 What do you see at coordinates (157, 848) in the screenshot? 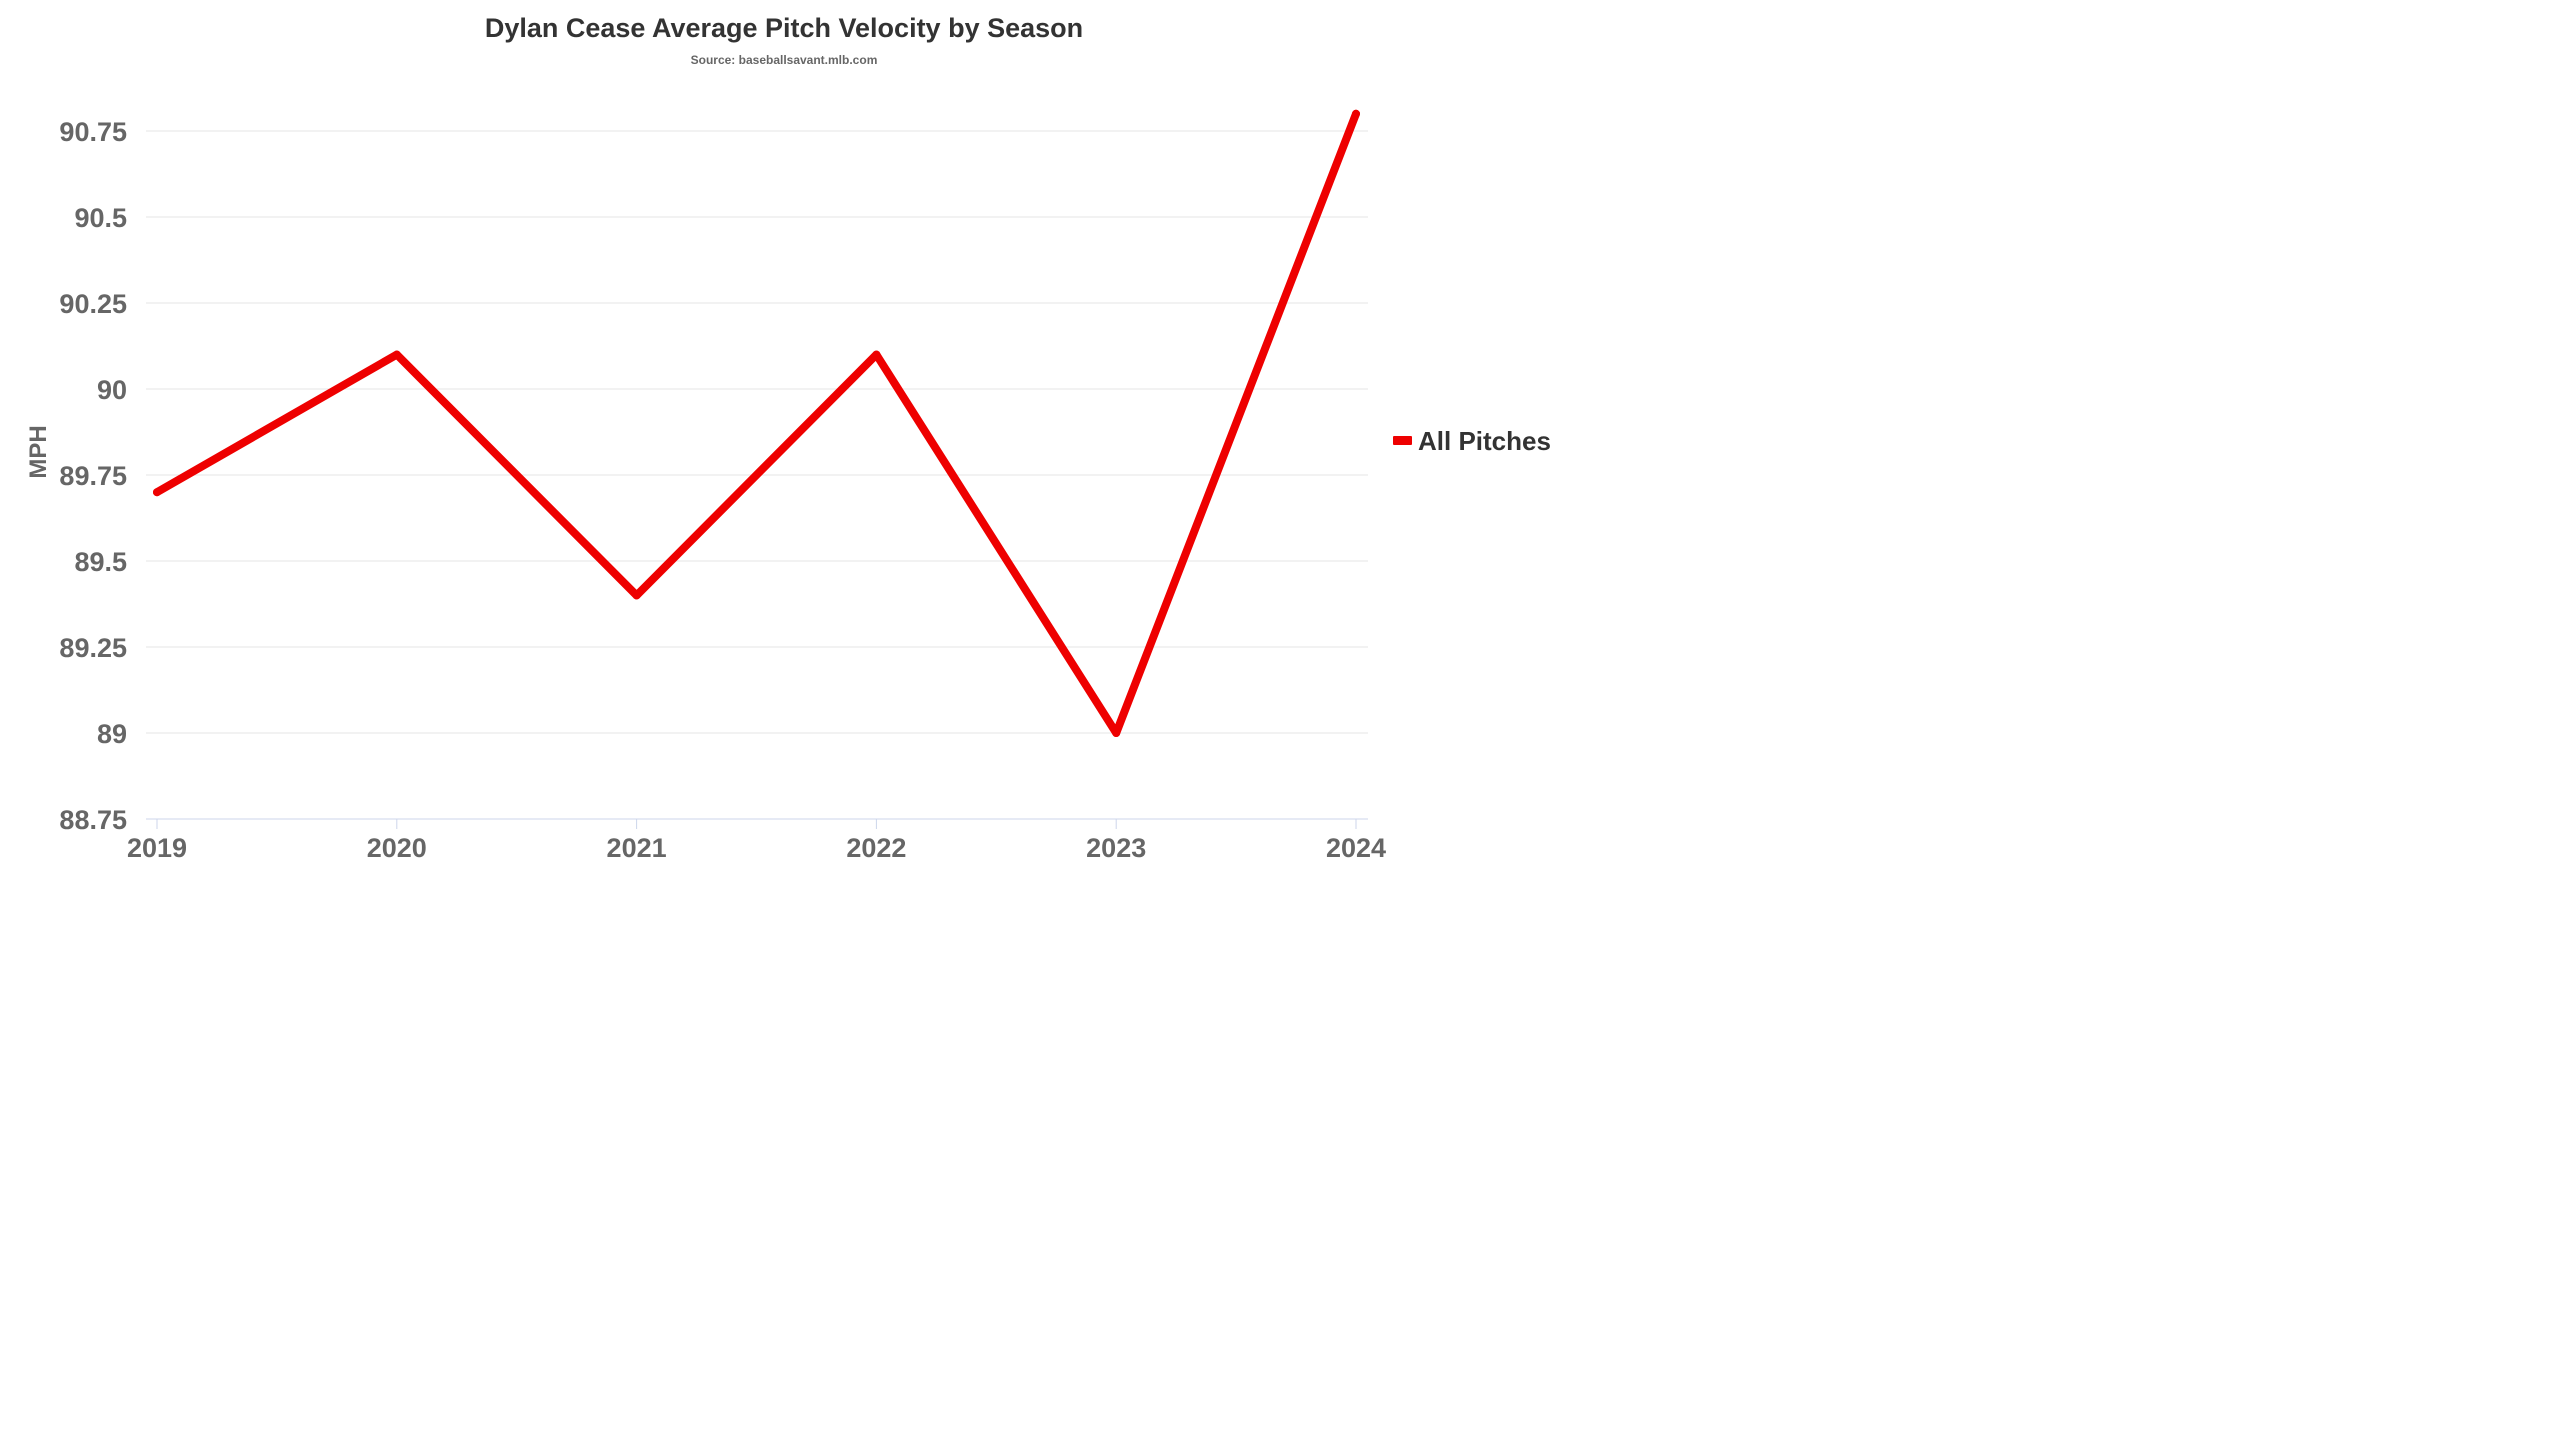
I see `x-tick-label: 2019` at bounding box center [157, 848].